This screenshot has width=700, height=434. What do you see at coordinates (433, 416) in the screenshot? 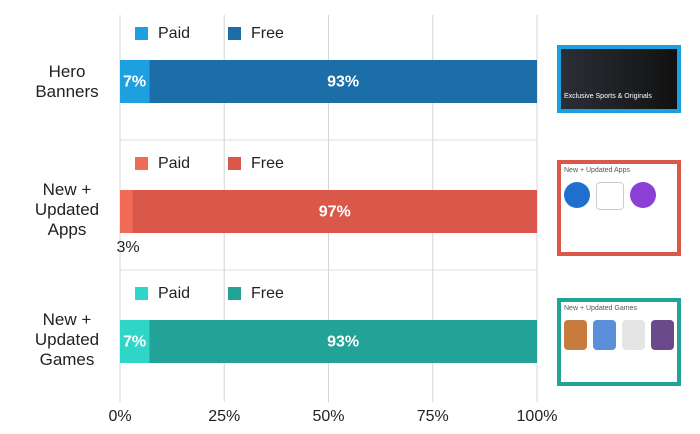
I see `x-tick-label: 75%` at bounding box center [433, 416].